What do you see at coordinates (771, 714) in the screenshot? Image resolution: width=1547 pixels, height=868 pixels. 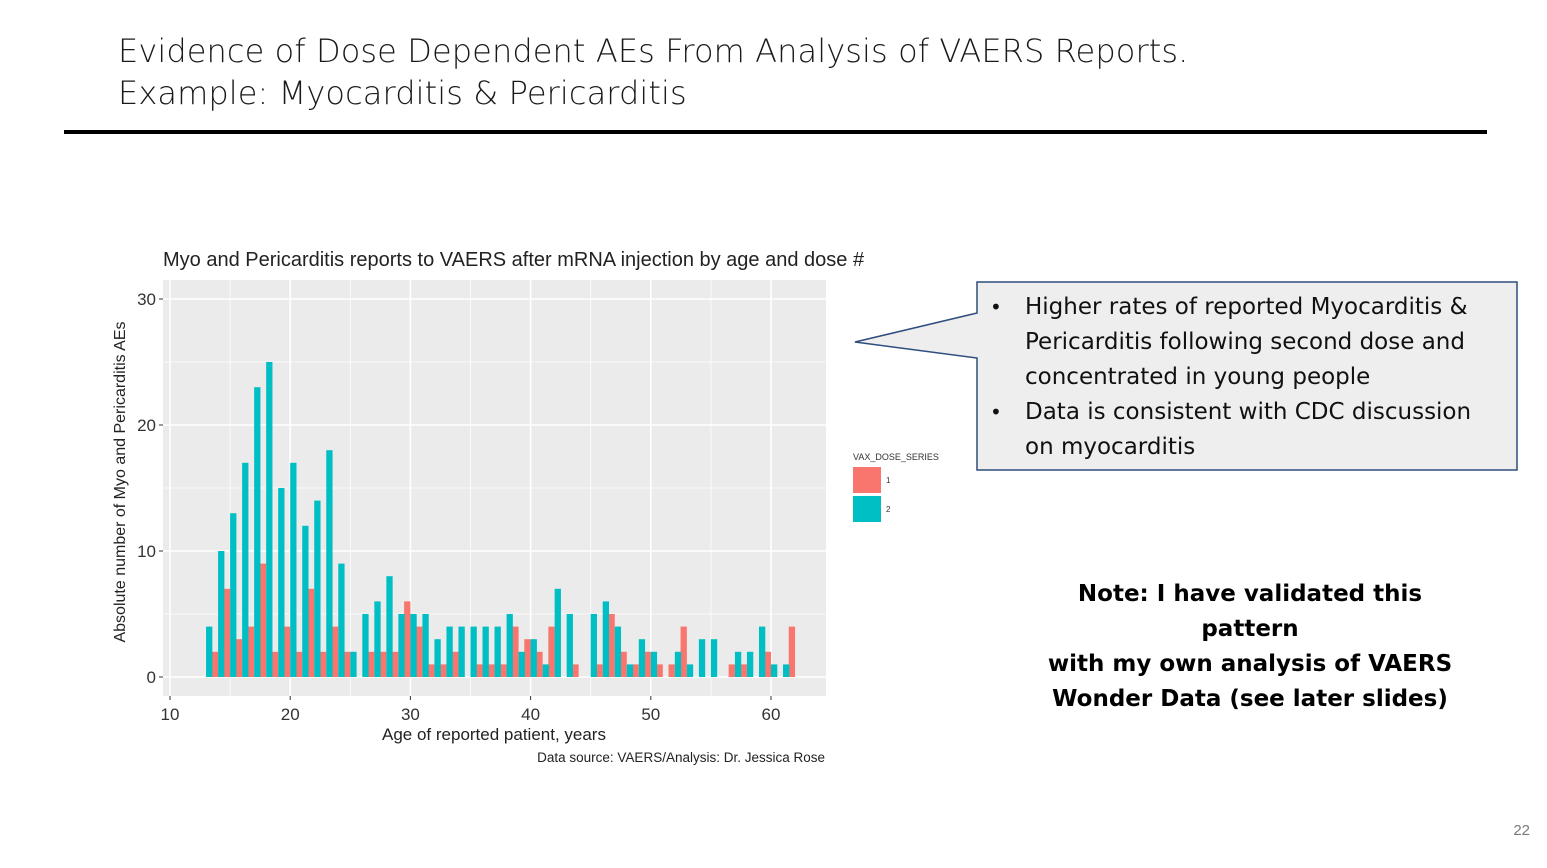 I see `x-tick-label: 60` at bounding box center [771, 714].